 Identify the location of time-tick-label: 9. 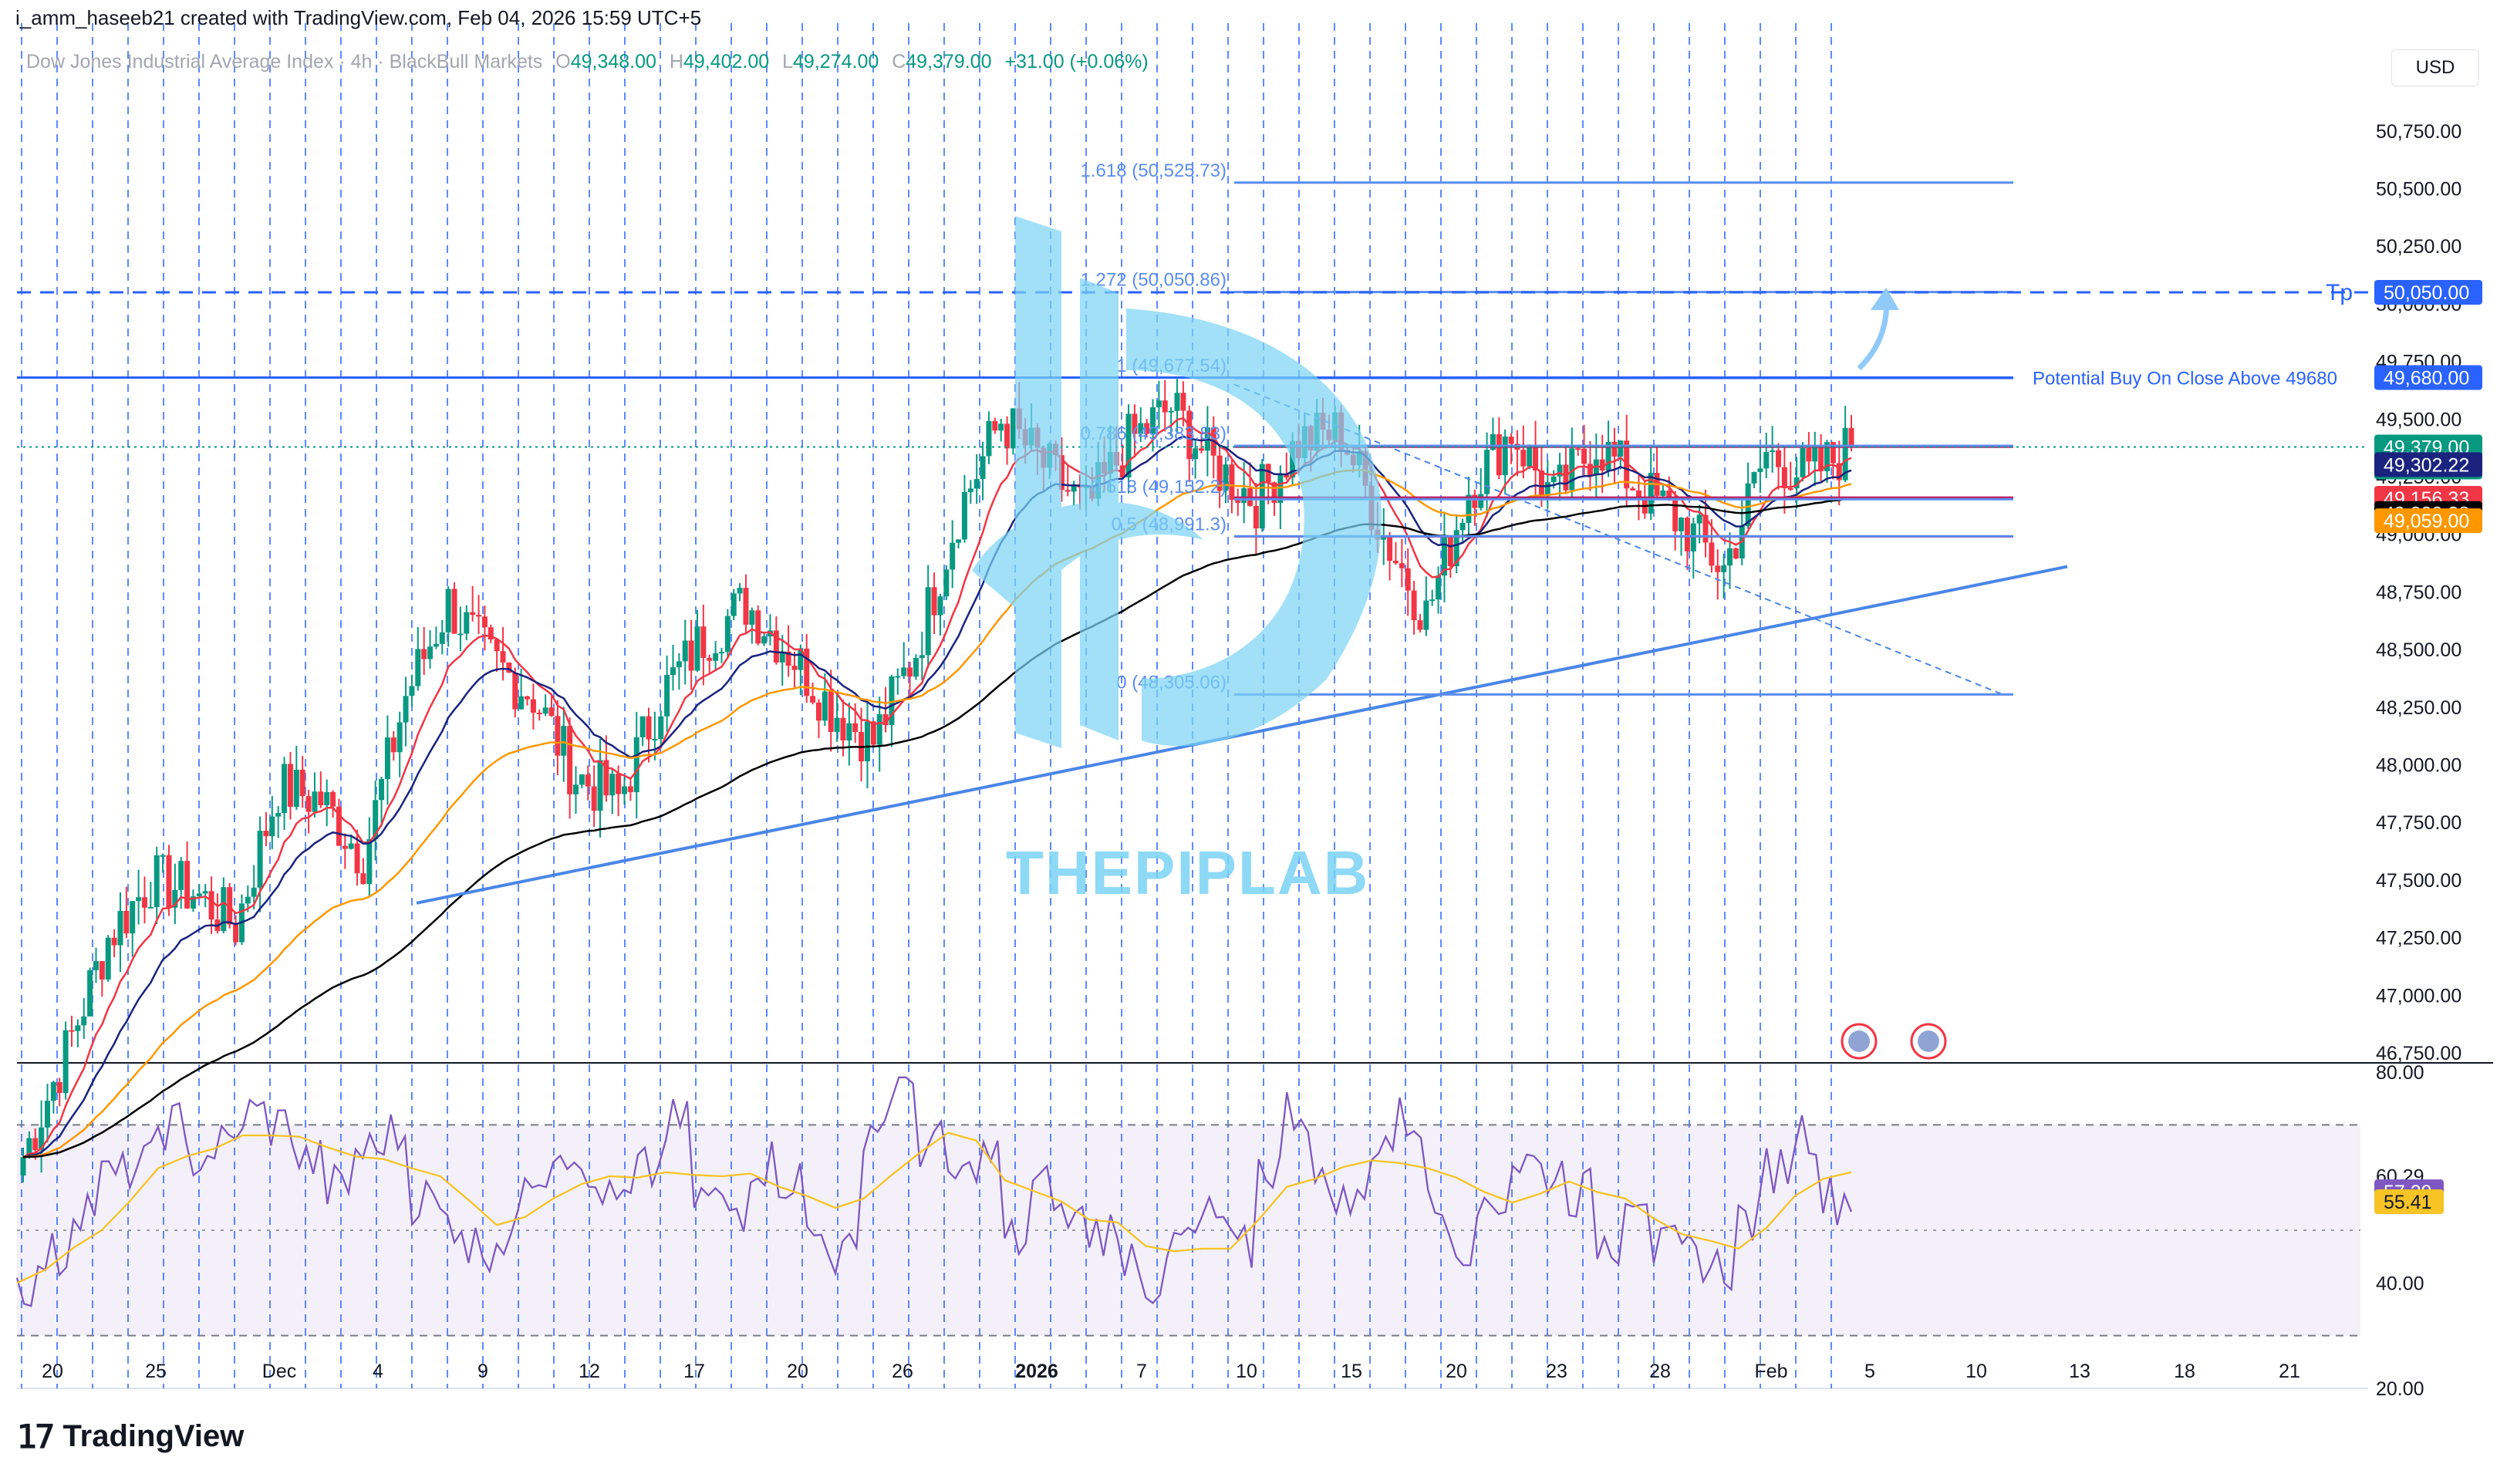
(482, 1371).